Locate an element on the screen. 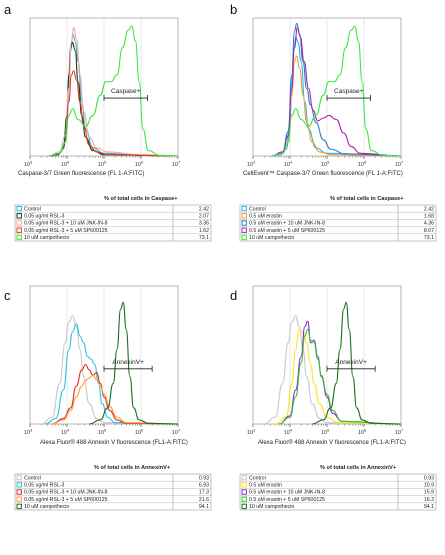  table-frame-b is located at coordinates (338, 223).